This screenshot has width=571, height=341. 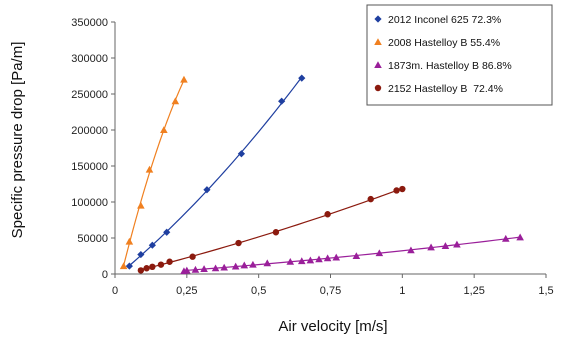 I want to click on legend-label: 2012 Inconel 625 72.3%, so click(x=444, y=20).